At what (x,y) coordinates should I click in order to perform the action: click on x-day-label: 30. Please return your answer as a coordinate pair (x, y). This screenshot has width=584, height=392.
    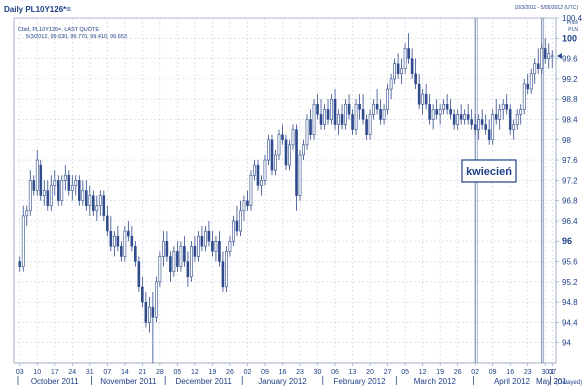
    Looking at the image, I should click on (318, 372).